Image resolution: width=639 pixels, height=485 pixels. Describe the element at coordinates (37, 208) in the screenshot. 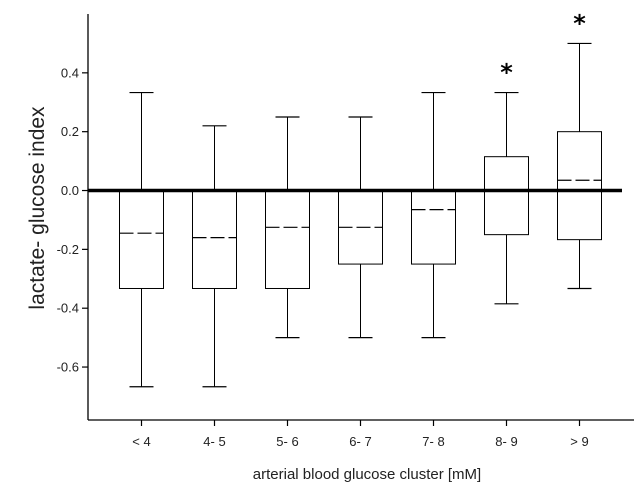

I see `y-axis-title: lactate- glucose index` at that location.